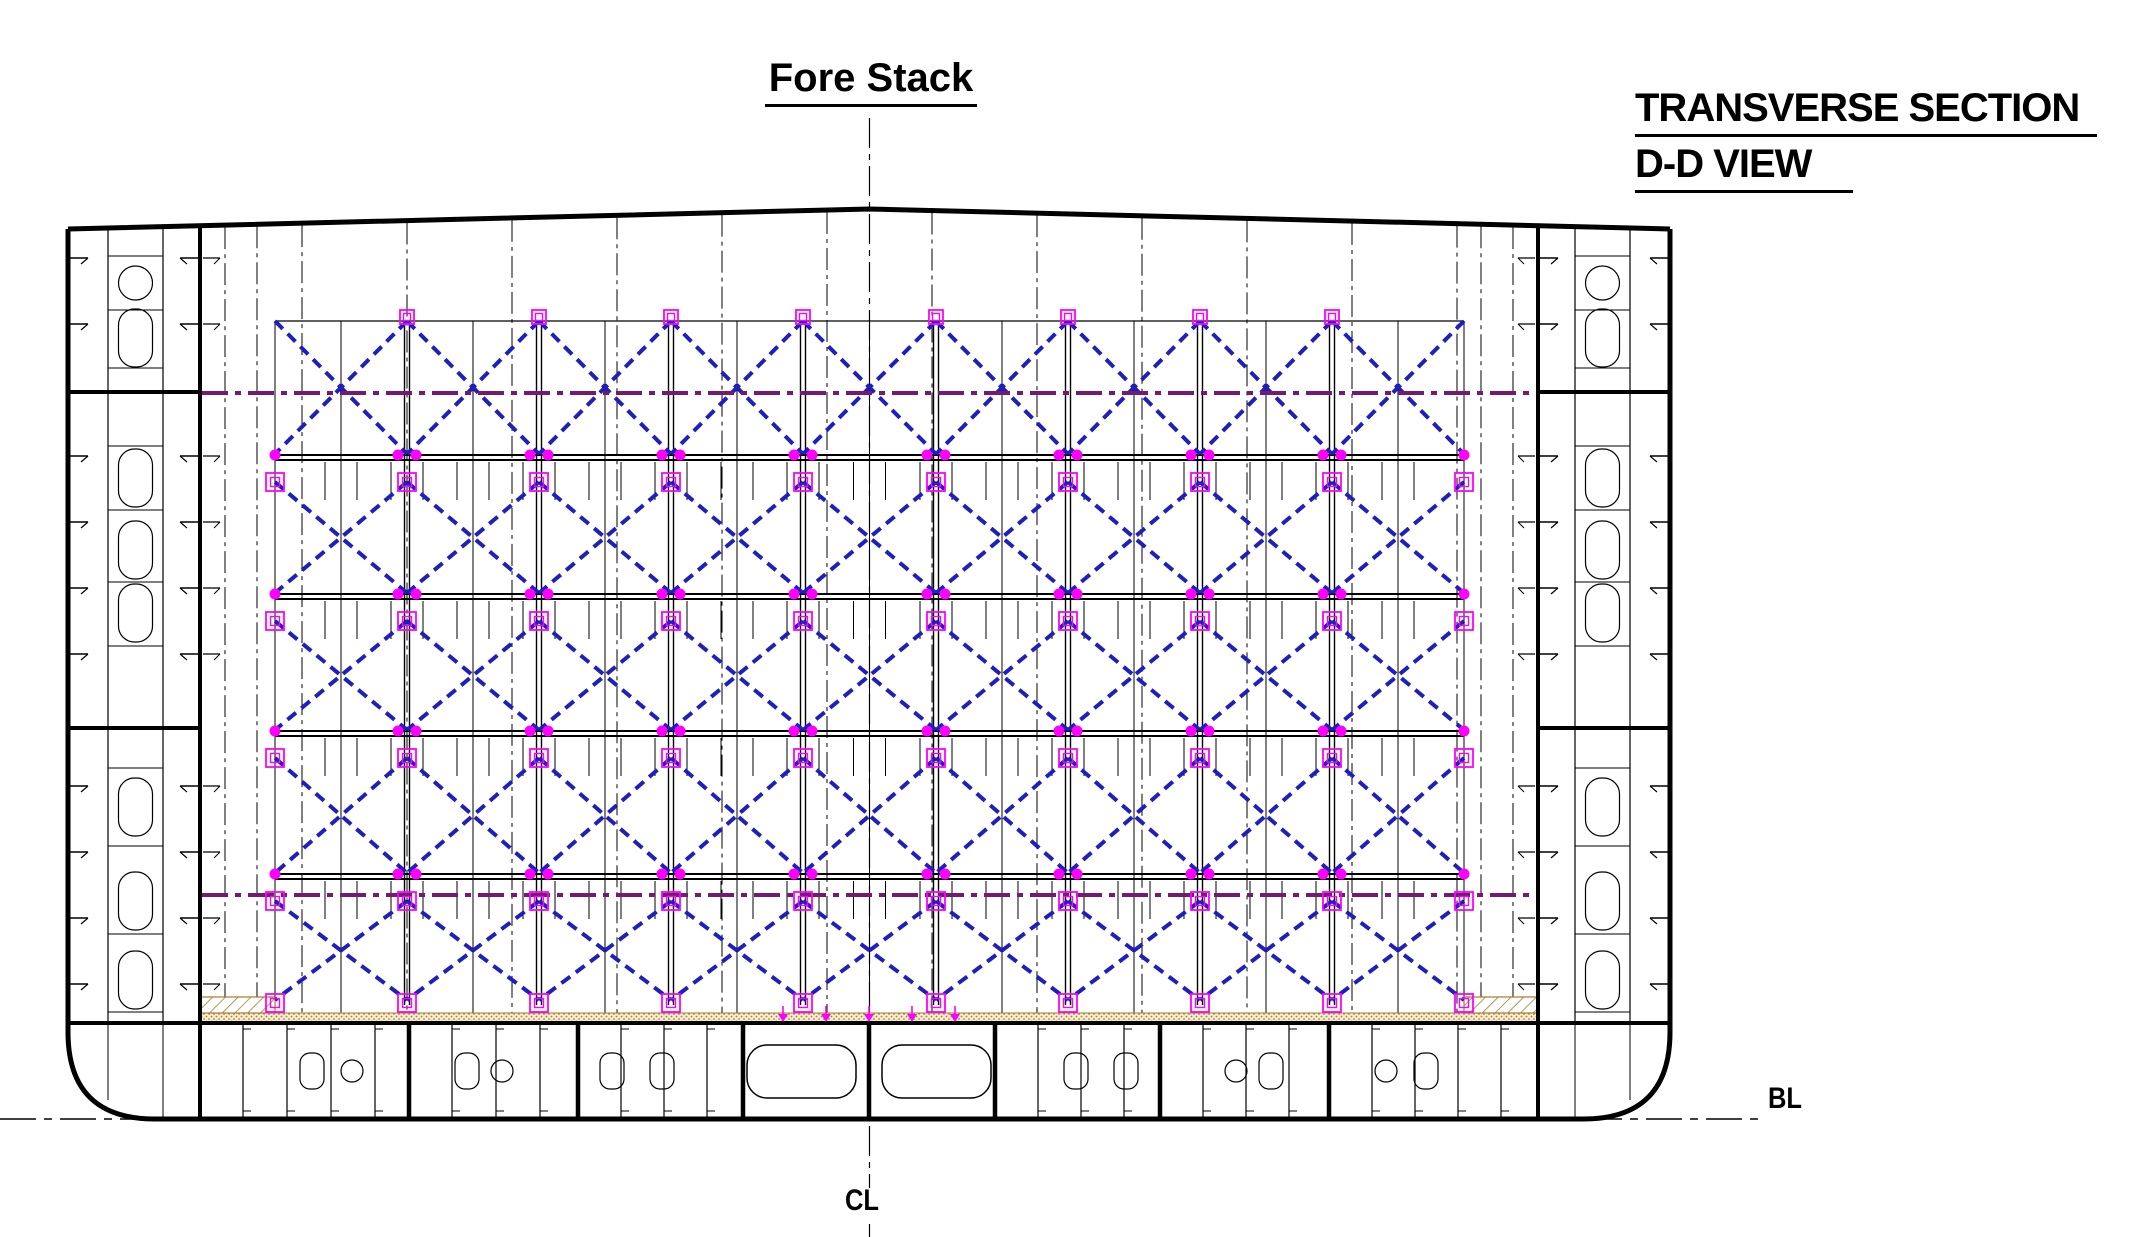 This screenshot has width=2142, height=1237. Describe the element at coordinates (875, 1071) in the screenshot. I see `double-bottom-structure` at that location.